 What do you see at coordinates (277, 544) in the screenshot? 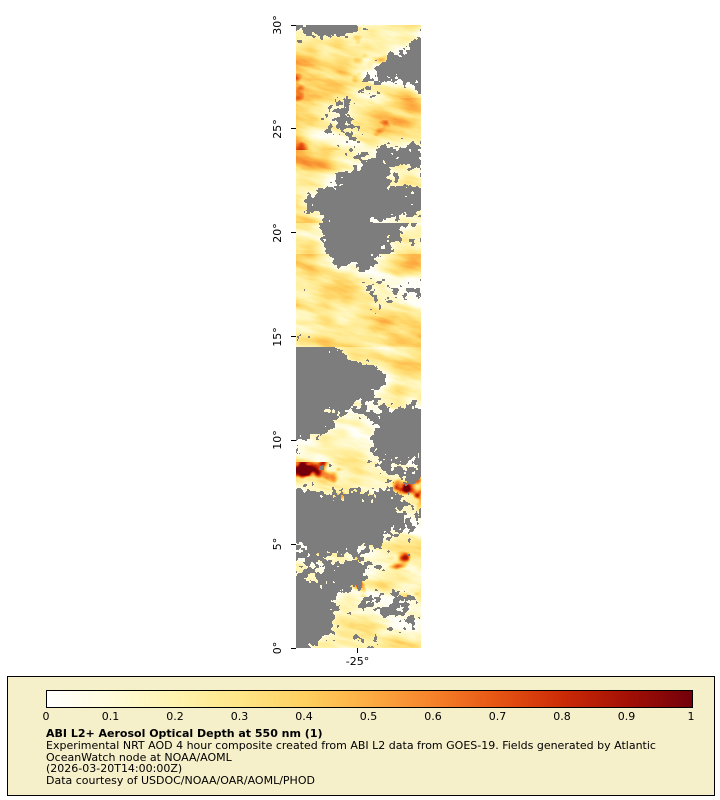
I see `y-tick-label: 5°` at bounding box center [277, 544].